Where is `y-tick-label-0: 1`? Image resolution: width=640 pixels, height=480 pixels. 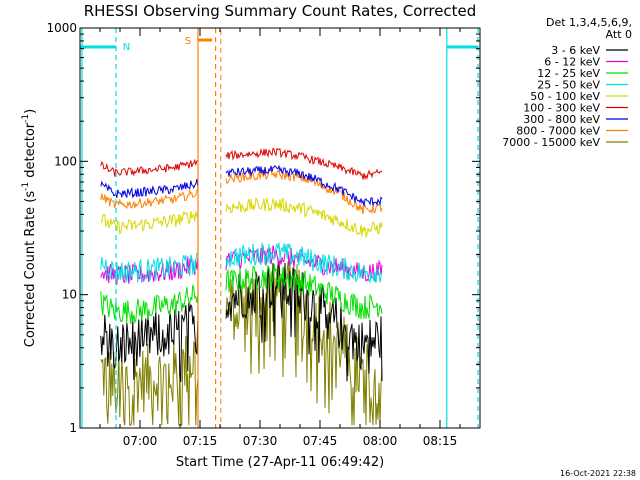 y-tick-label-0: 1 is located at coordinates (73, 428).